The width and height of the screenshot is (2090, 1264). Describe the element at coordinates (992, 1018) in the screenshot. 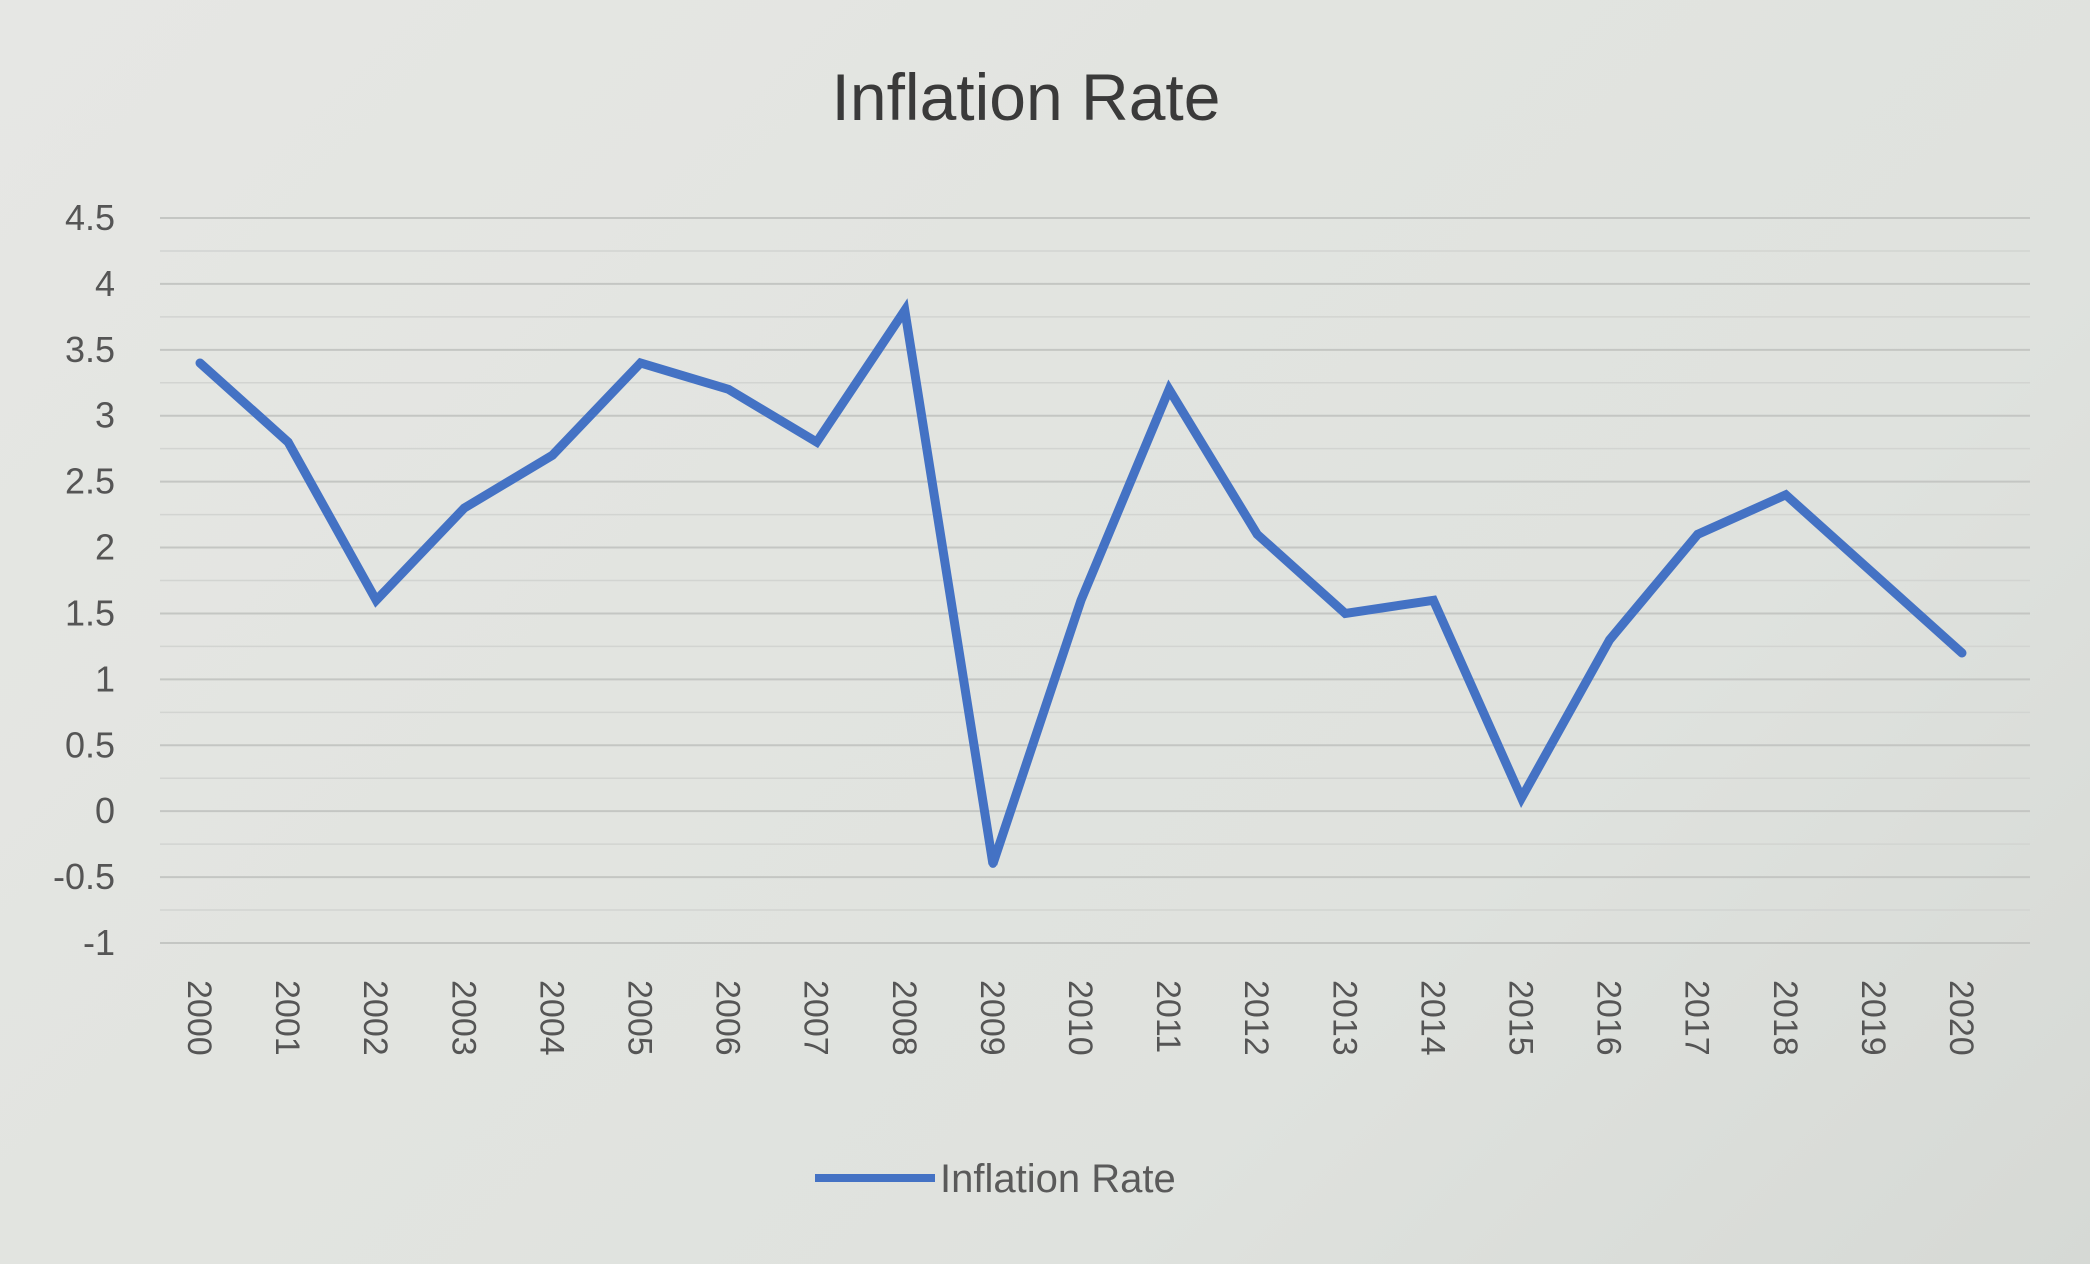

I see `x-tick-label: 2009` at that location.